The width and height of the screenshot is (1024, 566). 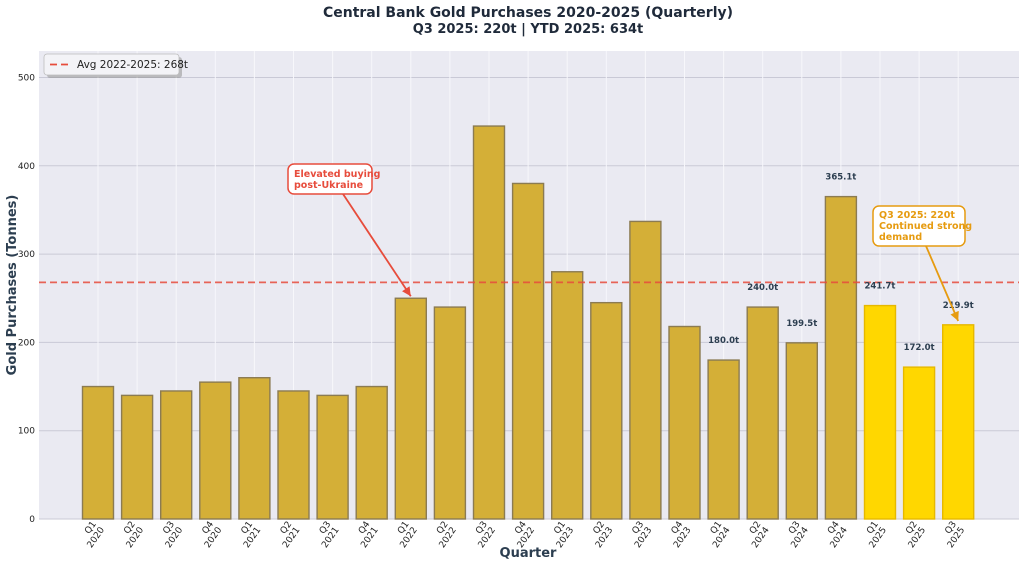 What do you see at coordinates (26, 299) in the screenshot?
I see `y-axis-ticks: 0 100 200 300 400 500` at bounding box center [26, 299].